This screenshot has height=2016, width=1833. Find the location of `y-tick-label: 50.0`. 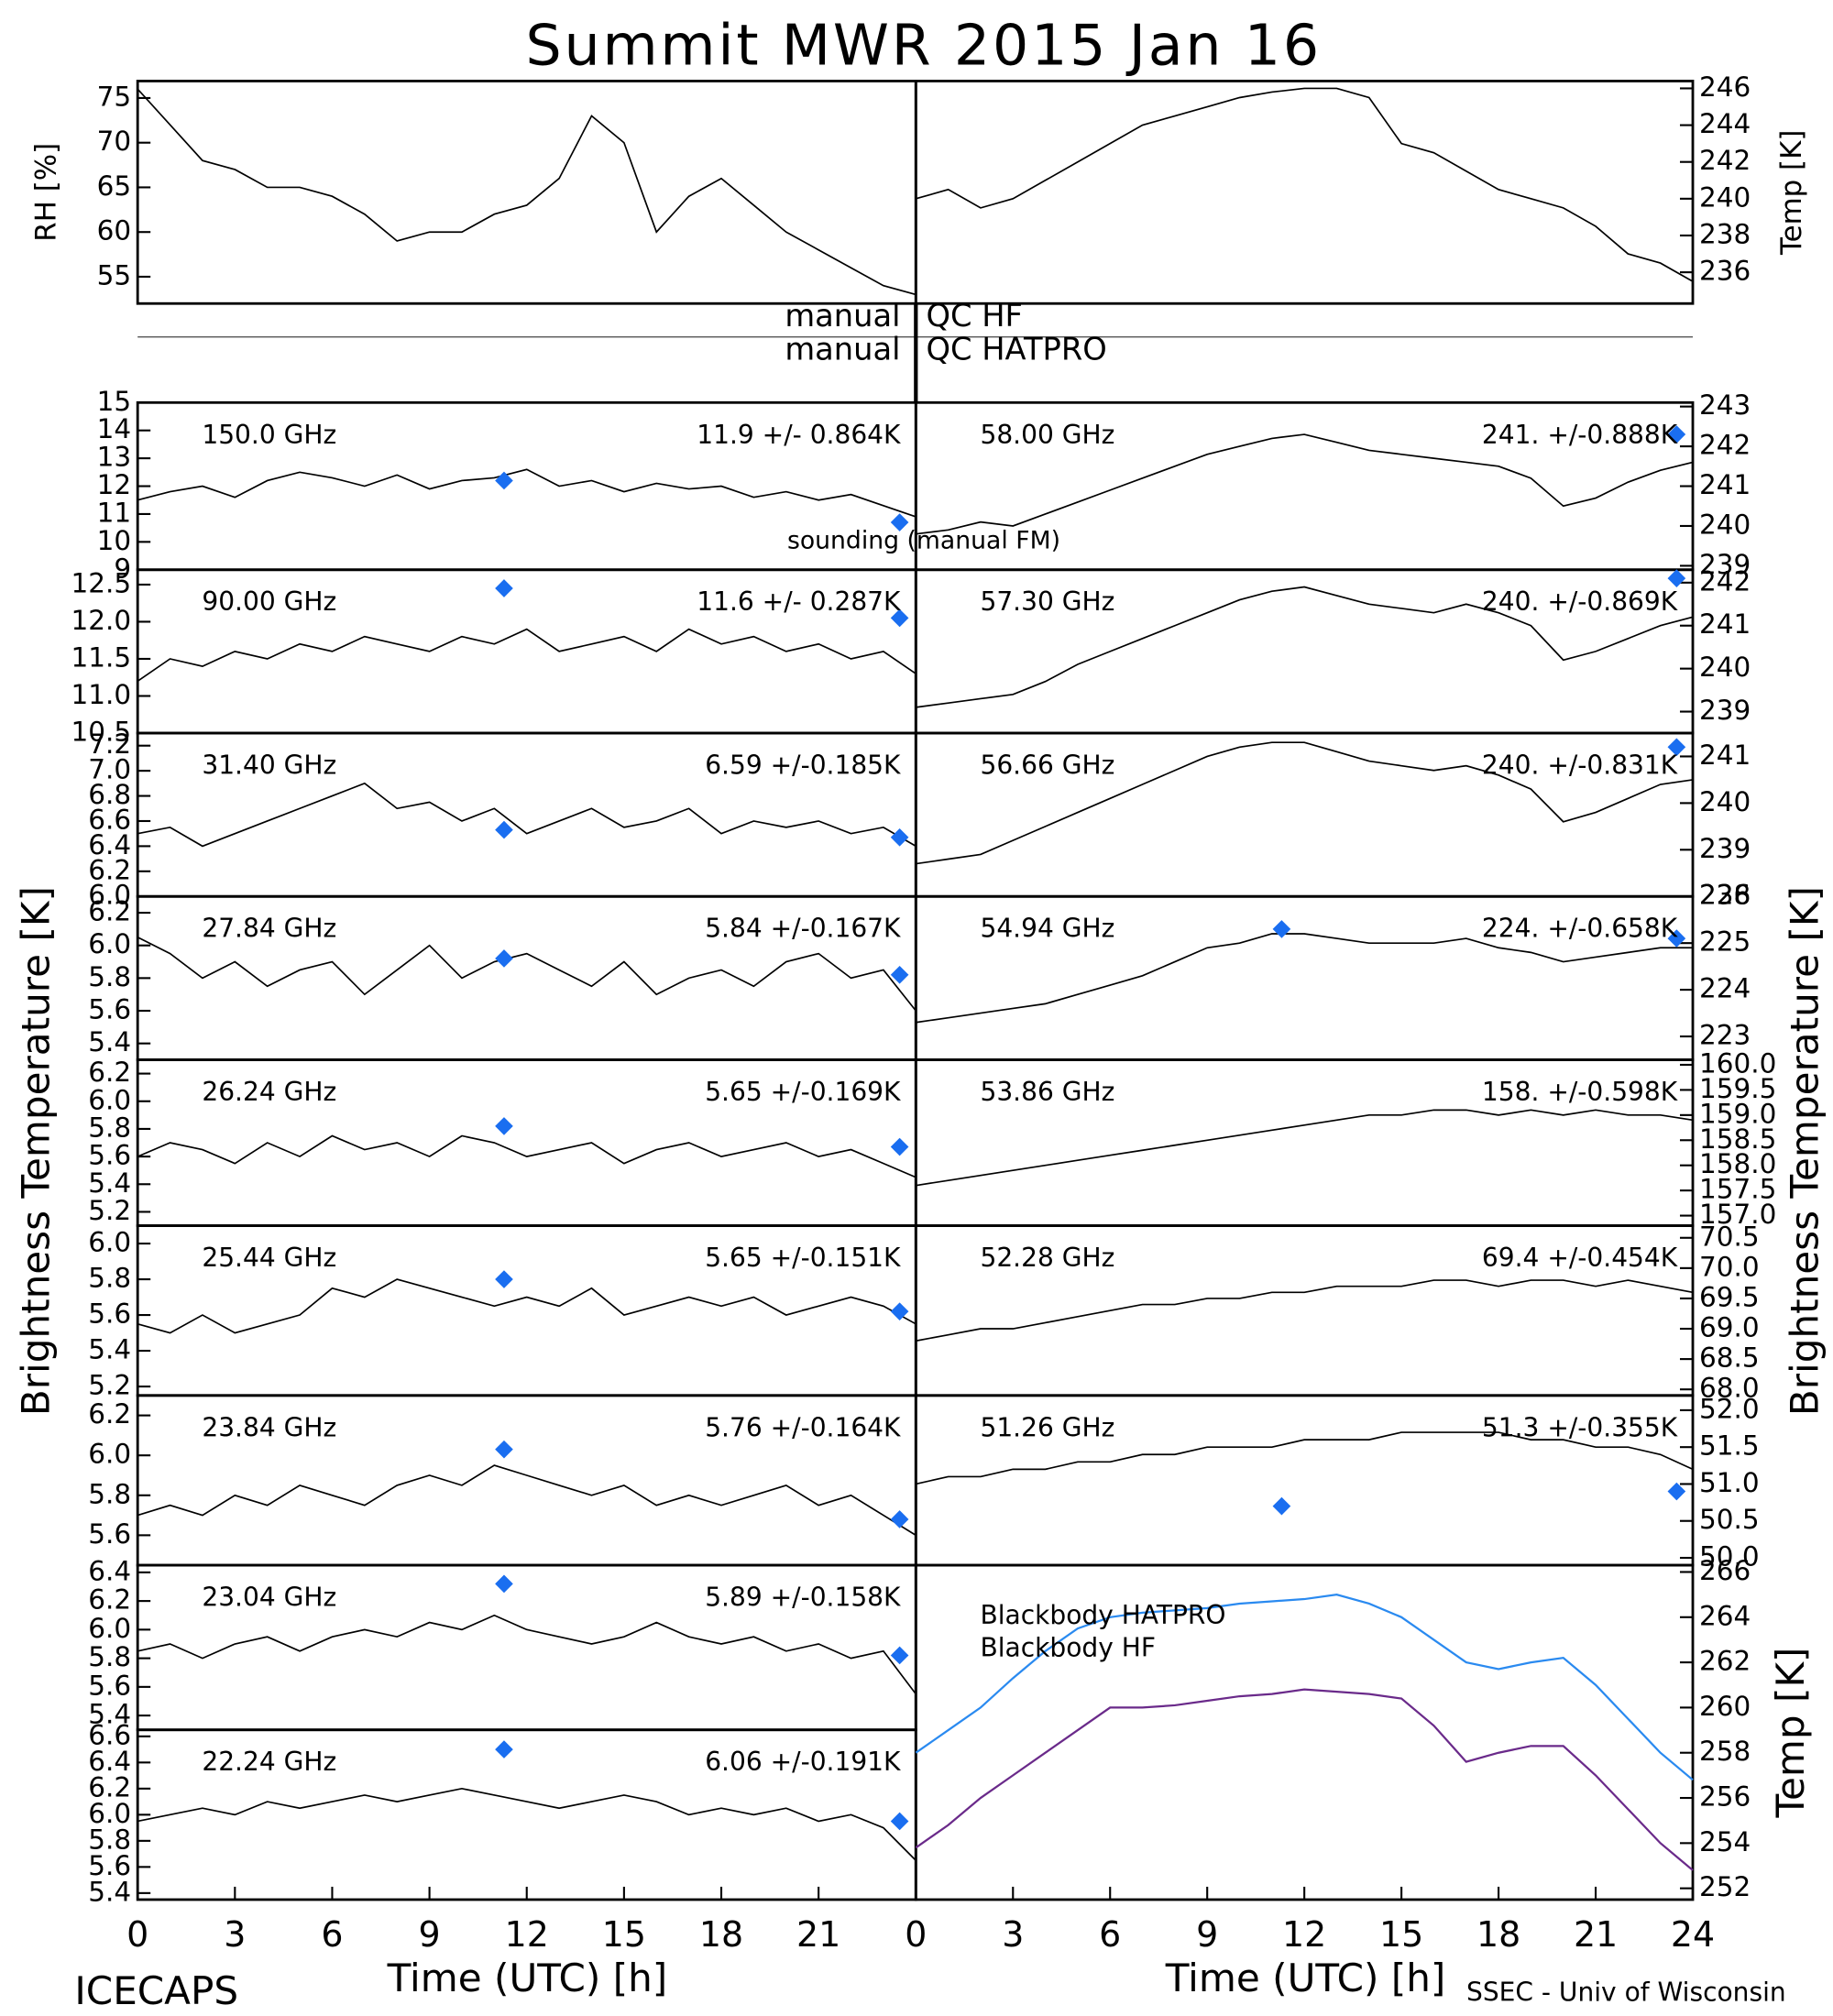

y-tick-label: 50.0 is located at coordinates (1729, 1556).